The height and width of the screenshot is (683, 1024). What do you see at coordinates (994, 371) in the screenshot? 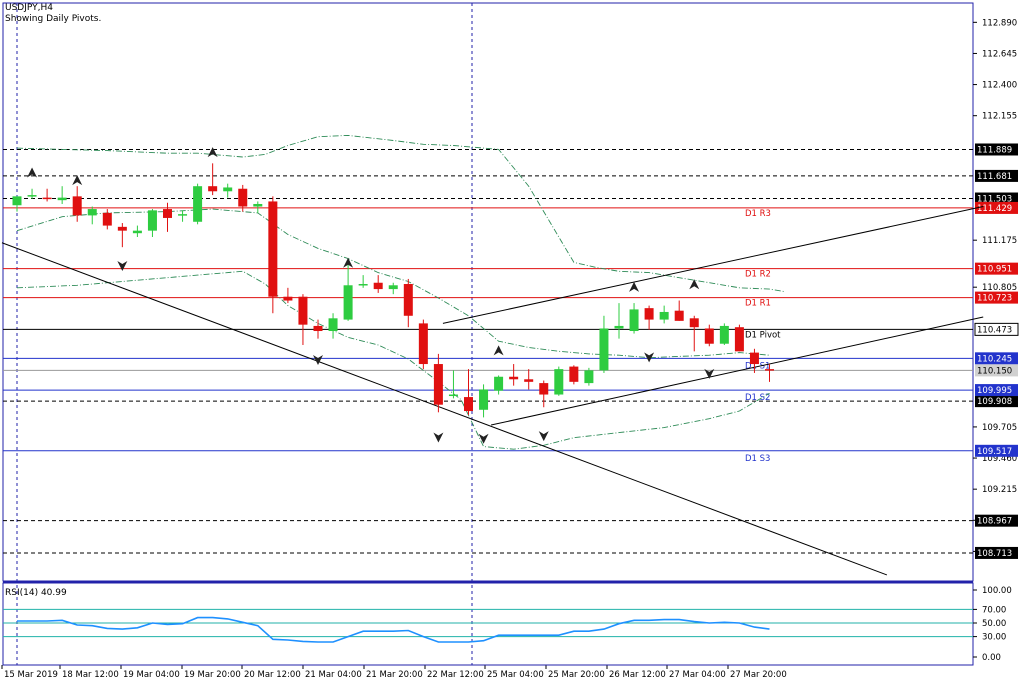
I see `current-price-value: 110.150` at bounding box center [994, 371].